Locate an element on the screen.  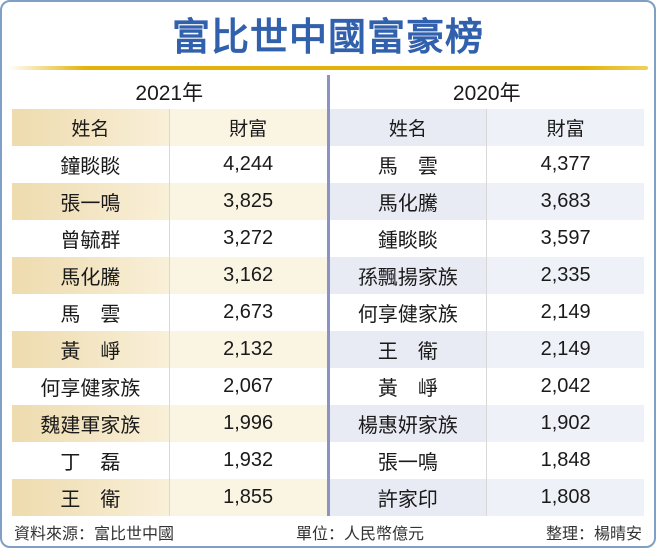
wealth-cell: 2,673 is located at coordinates (247, 312).